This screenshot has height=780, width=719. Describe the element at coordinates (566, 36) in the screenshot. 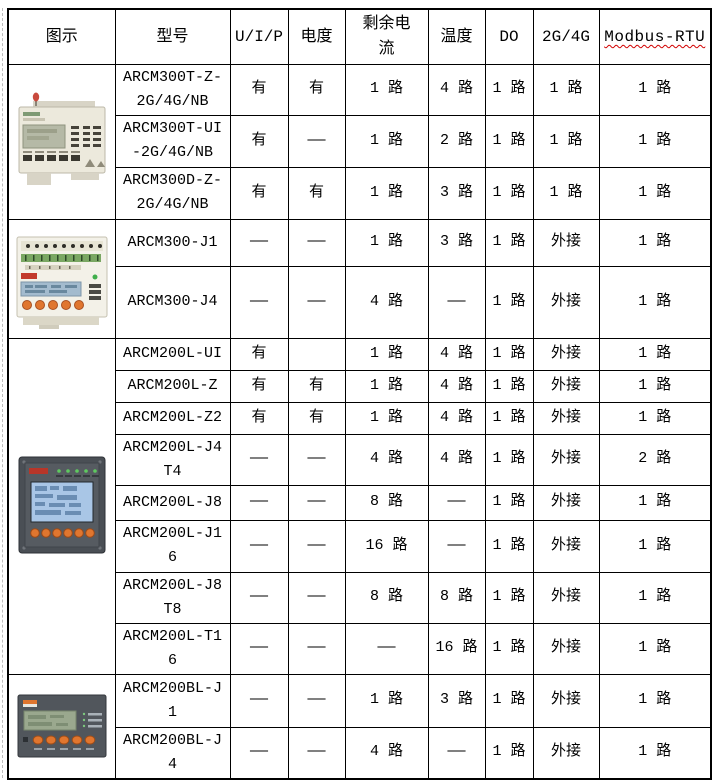

I see `col-header-2g4g: 2G/4G` at that location.